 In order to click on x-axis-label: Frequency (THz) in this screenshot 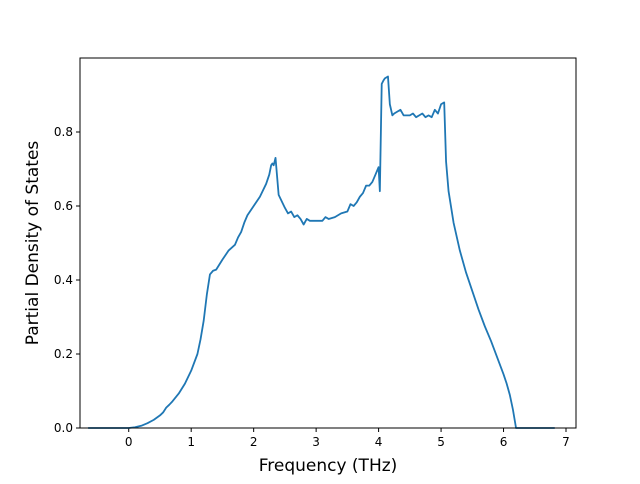, I will do `click(328, 466)`.